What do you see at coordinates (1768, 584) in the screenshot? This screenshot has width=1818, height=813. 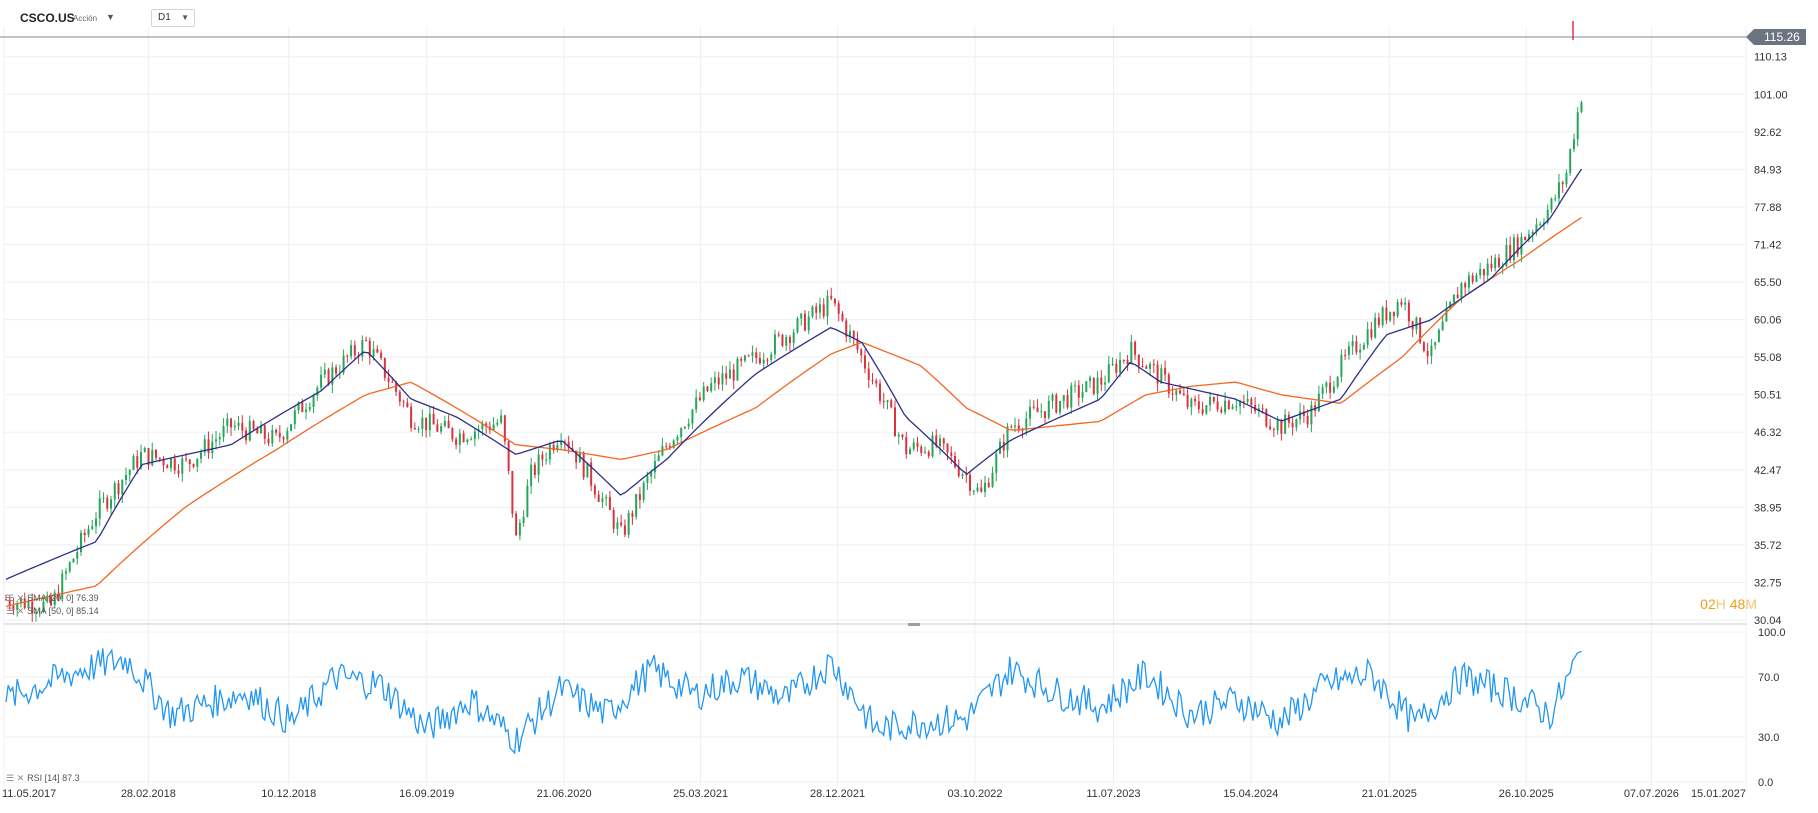 I see `price-axis-label: 32.75` at bounding box center [1768, 584].